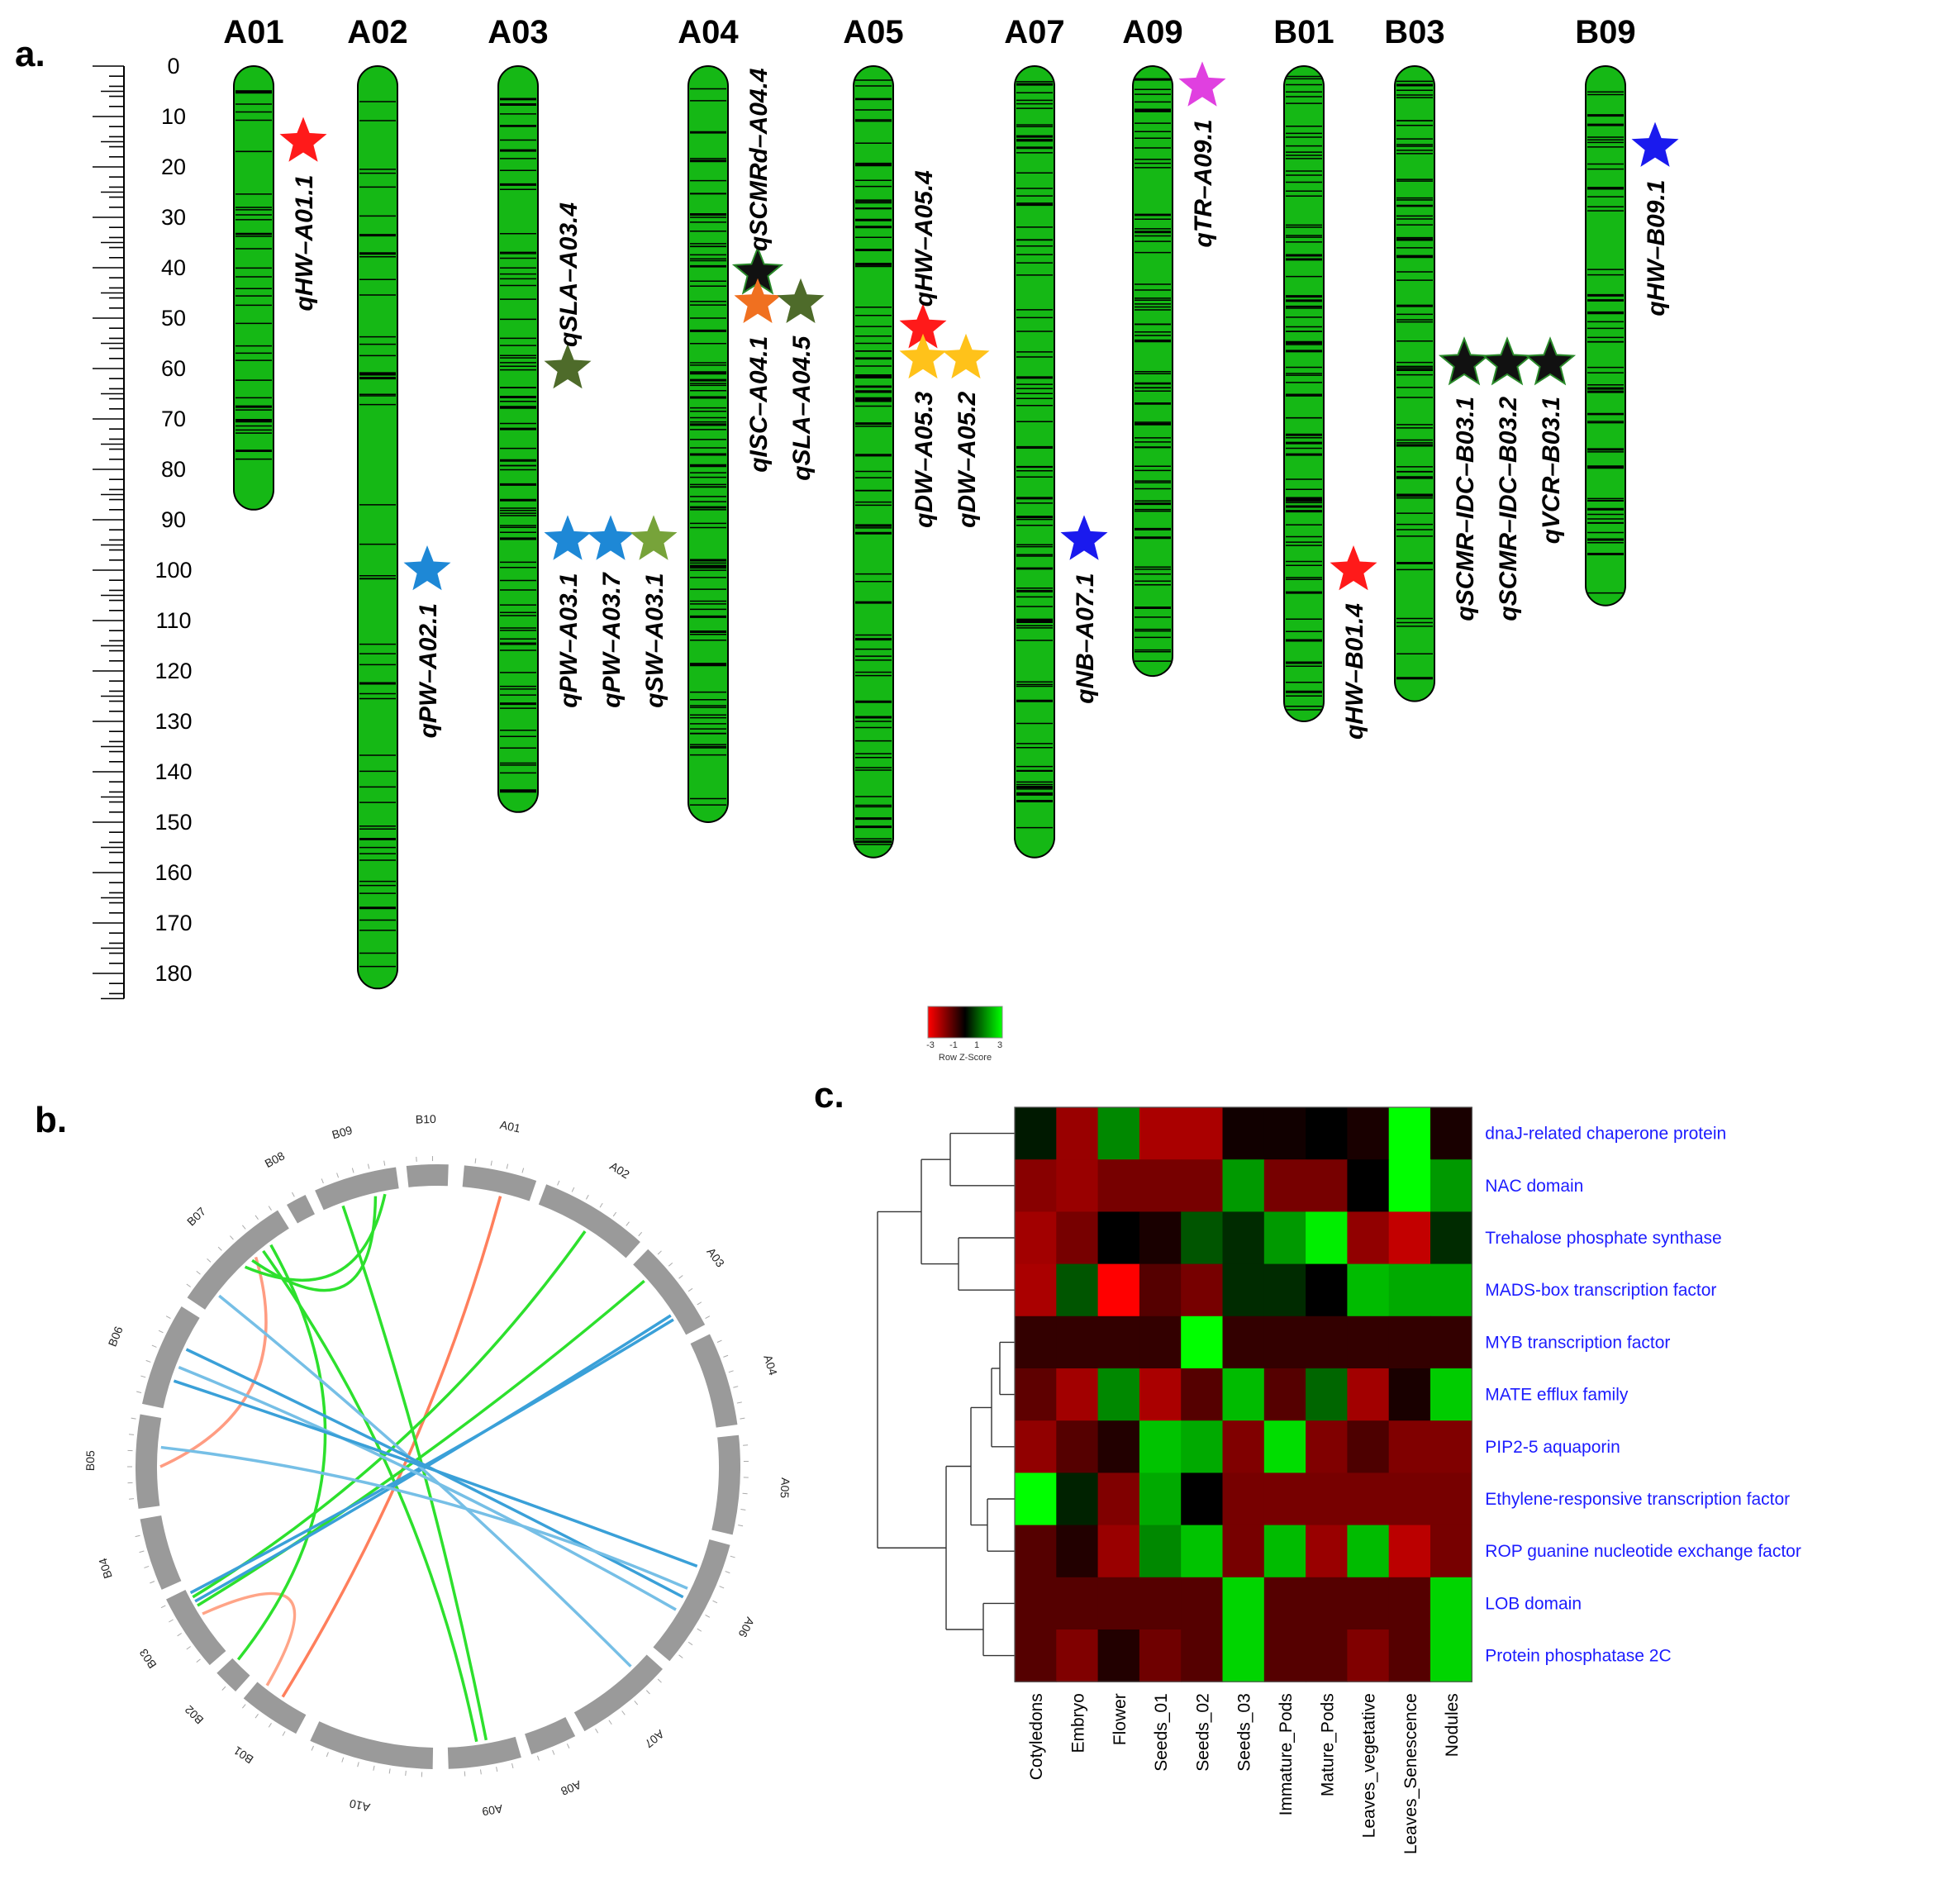 The image size is (1960, 1903). I want to click on chromosome-name: A04, so click(709, 32).